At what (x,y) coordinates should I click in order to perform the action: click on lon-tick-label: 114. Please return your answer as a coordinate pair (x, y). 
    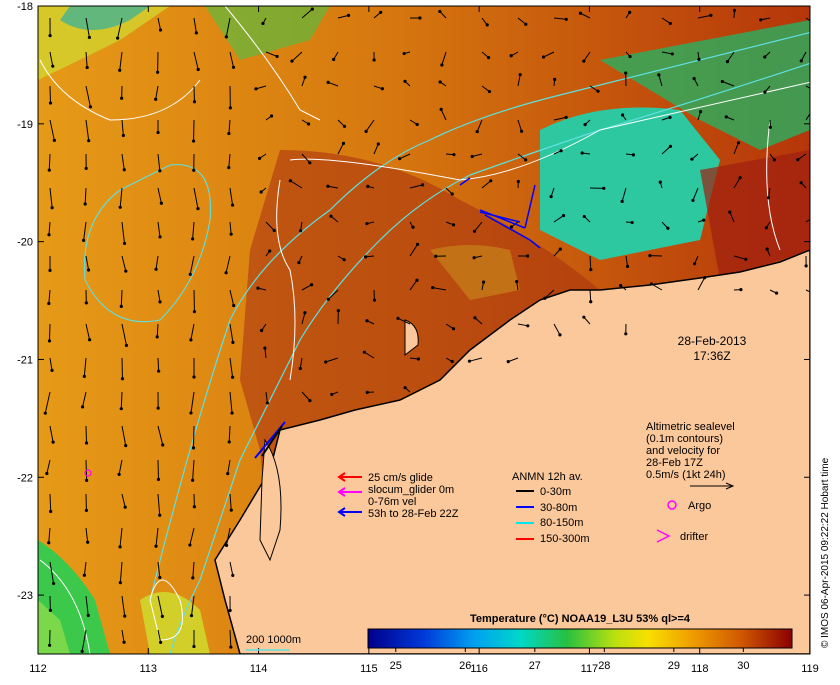
    Looking at the image, I should click on (259, 669).